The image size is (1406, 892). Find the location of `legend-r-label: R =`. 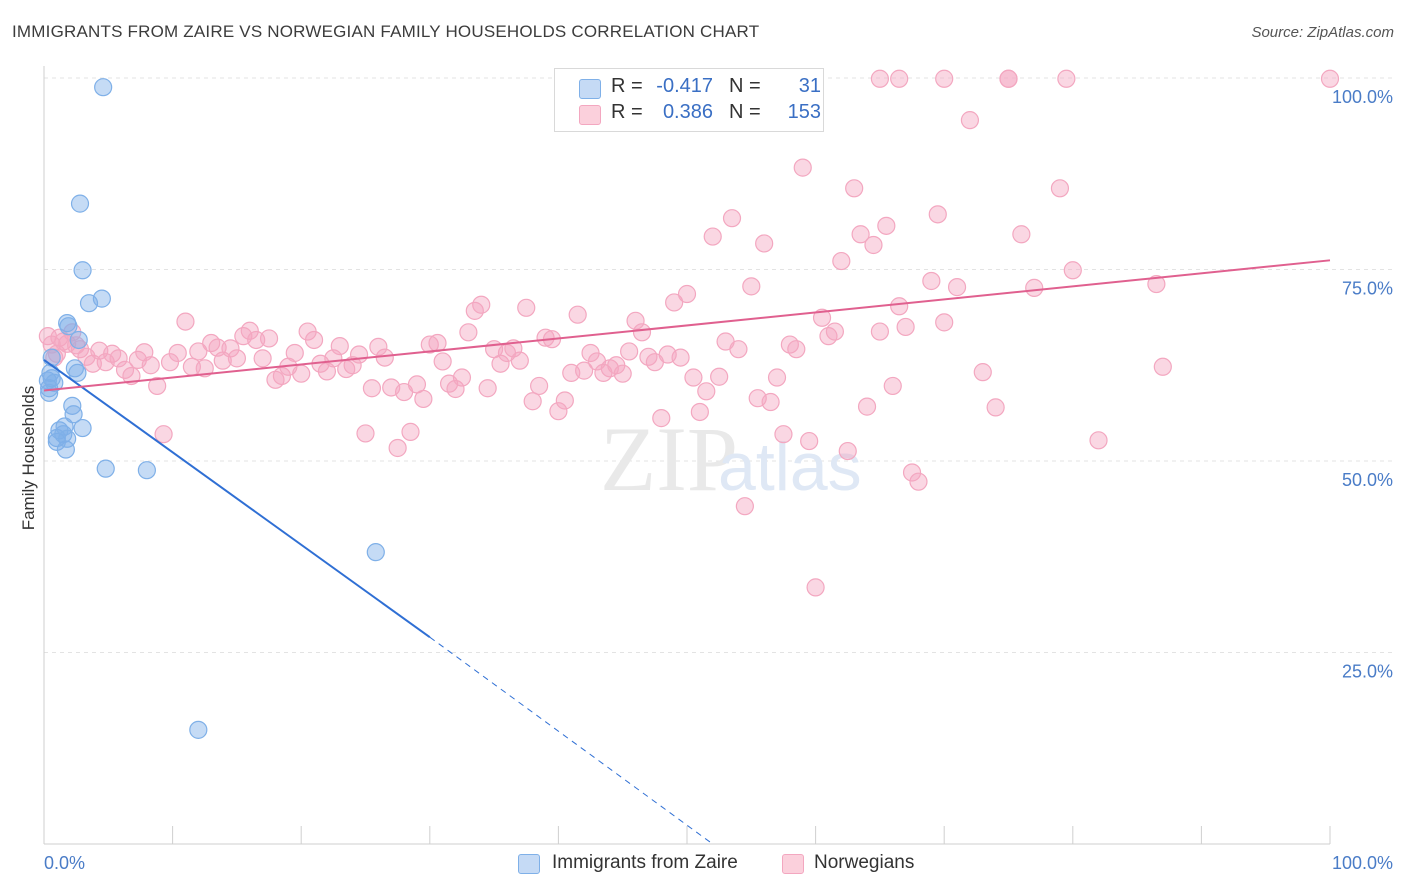

legend-r-label: R = is located at coordinates (627, 112).